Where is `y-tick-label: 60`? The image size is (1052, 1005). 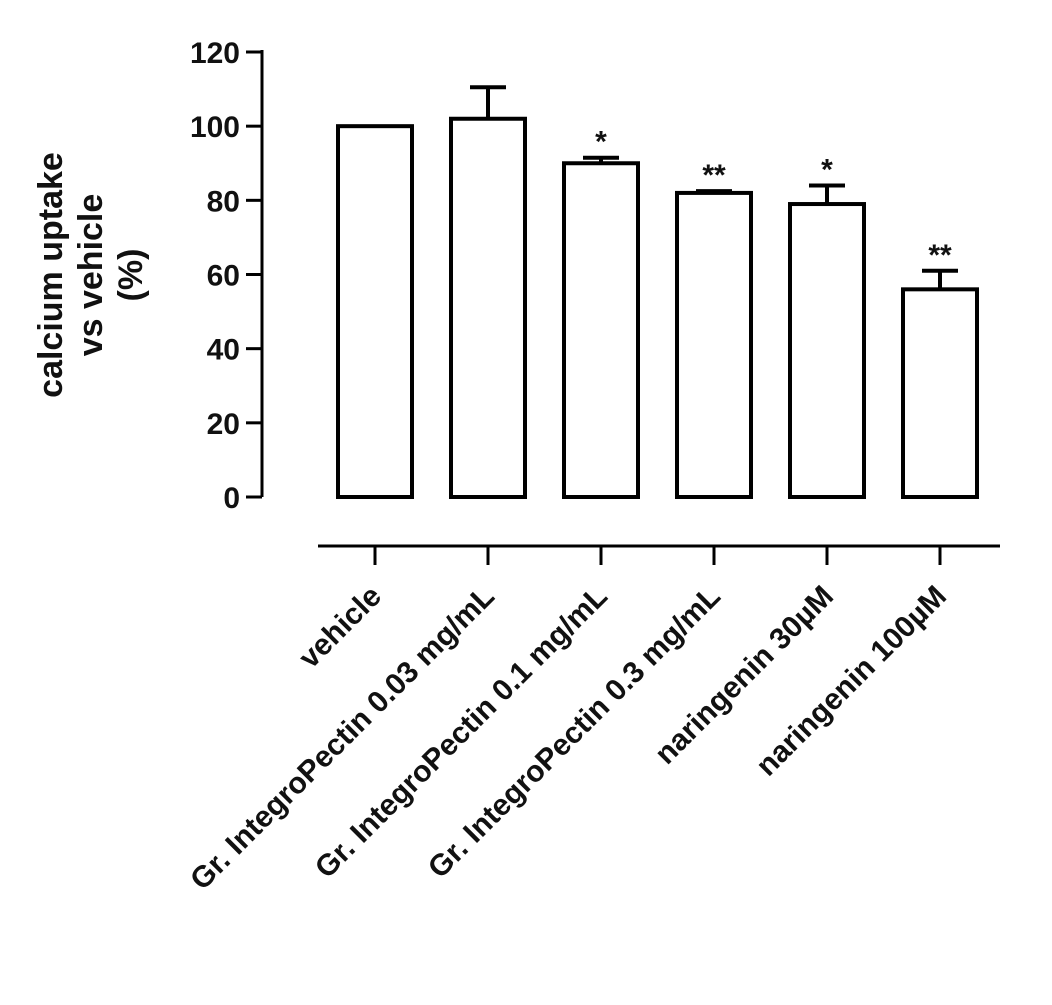 y-tick-label: 60 is located at coordinates (223, 276).